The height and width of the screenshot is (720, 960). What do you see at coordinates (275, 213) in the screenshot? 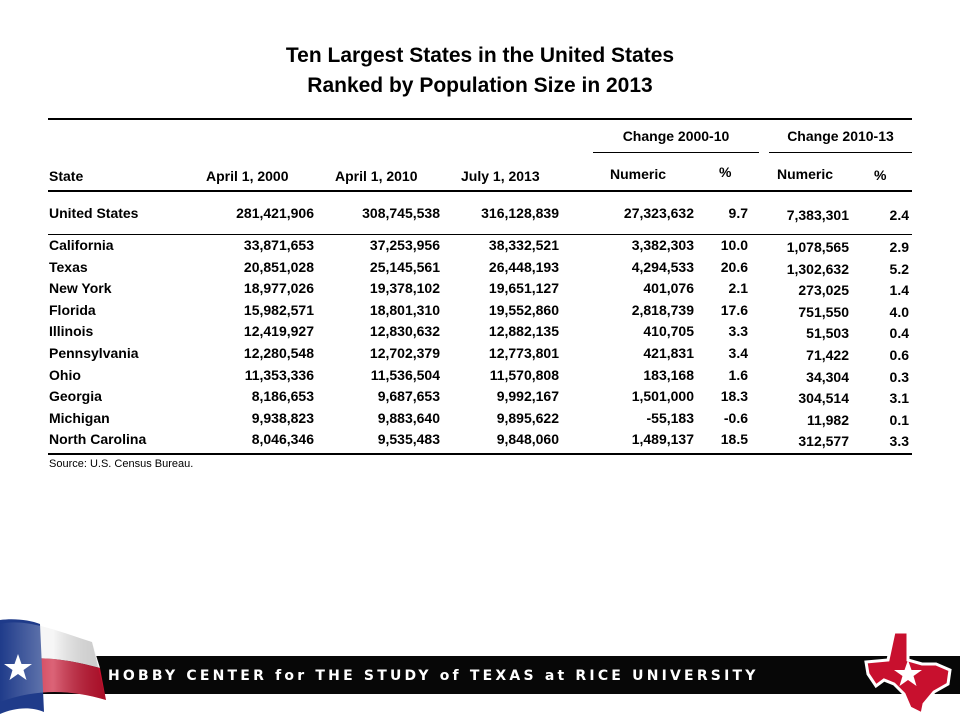
I see `us-april-2000: 281,421,906` at bounding box center [275, 213].